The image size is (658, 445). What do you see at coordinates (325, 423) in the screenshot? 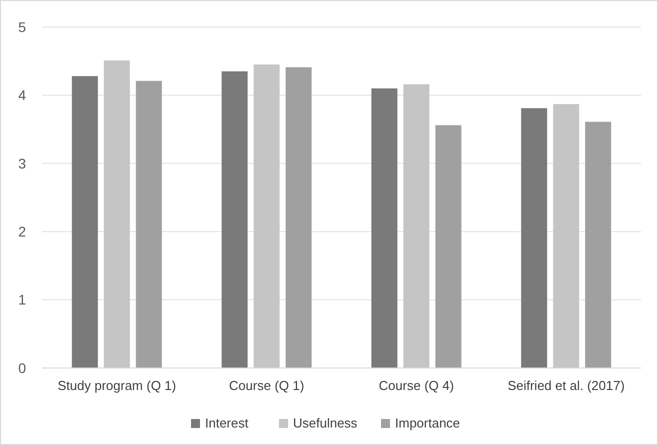
I see `legend-label: Usefulness` at bounding box center [325, 423].